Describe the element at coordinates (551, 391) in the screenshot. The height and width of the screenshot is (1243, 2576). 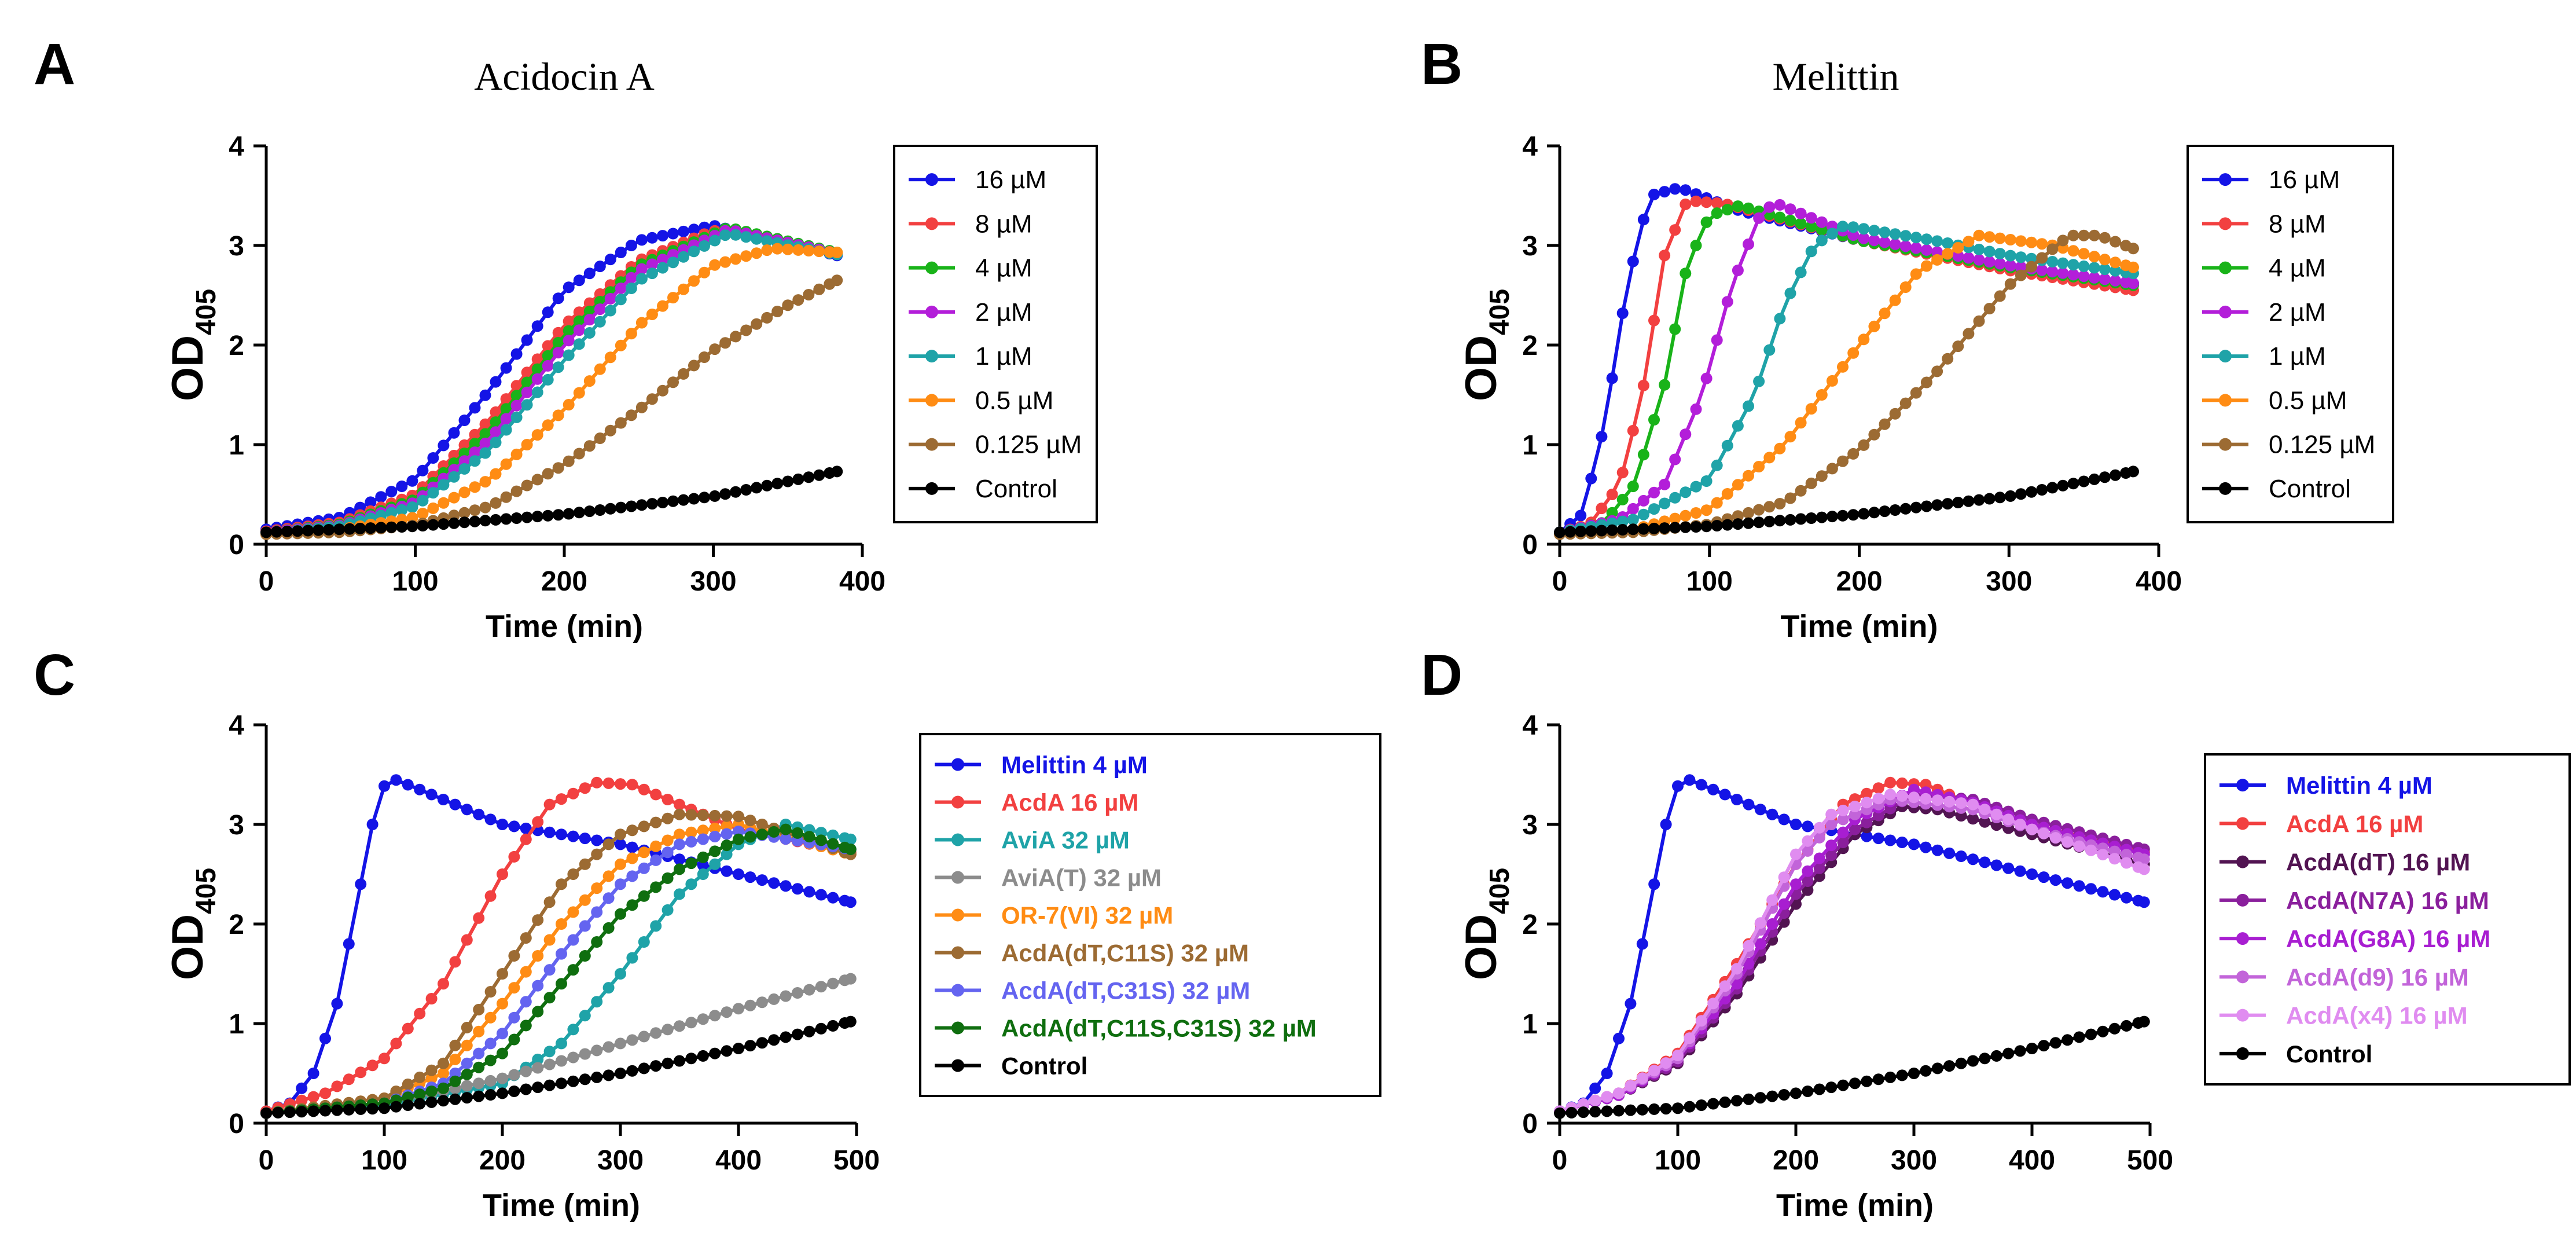
I see `series-0-5-m` at that location.